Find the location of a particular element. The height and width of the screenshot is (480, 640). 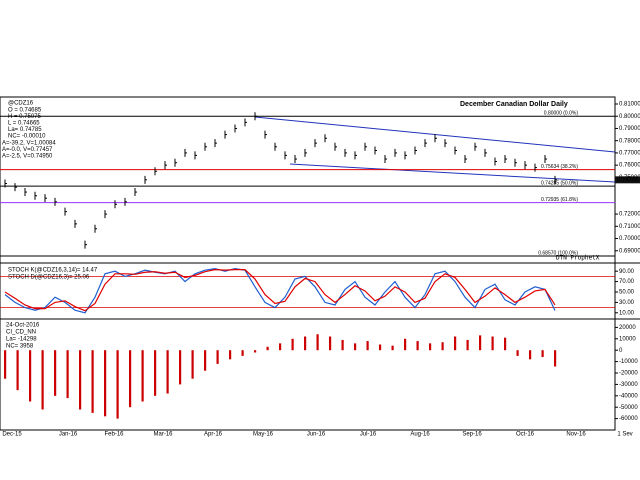

y-tick-label: 0.71000 is located at coordinates (629, 227).